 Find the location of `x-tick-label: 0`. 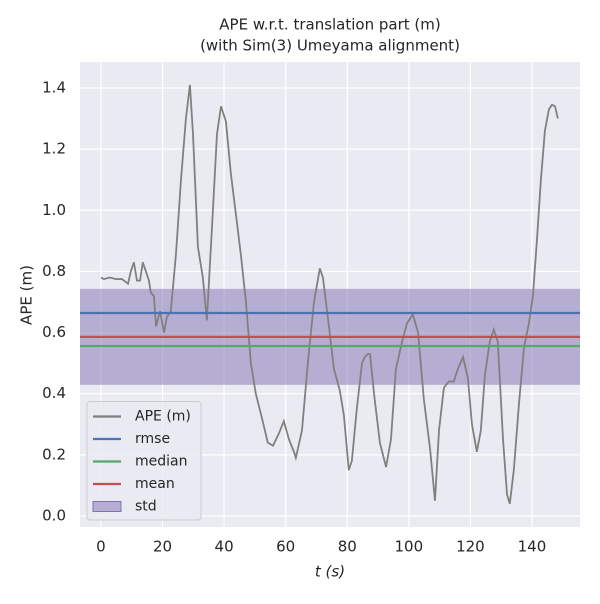

x-tick-label: 0 is located at coordinates (101, 547).